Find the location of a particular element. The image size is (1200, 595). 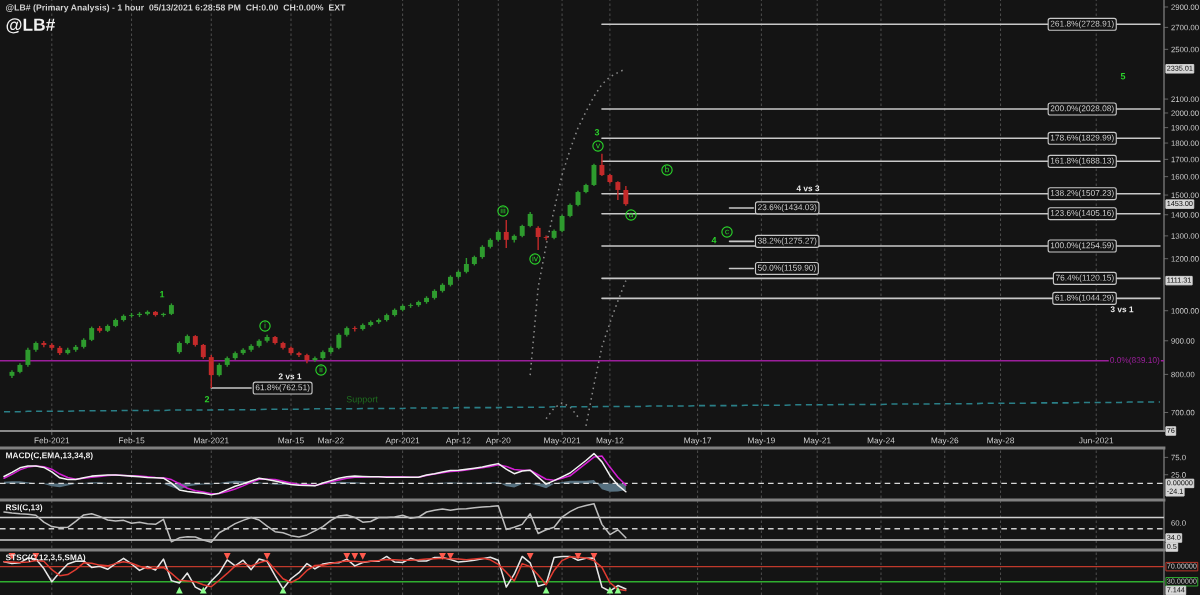

annotation: v is located at coordinates (598, 146).